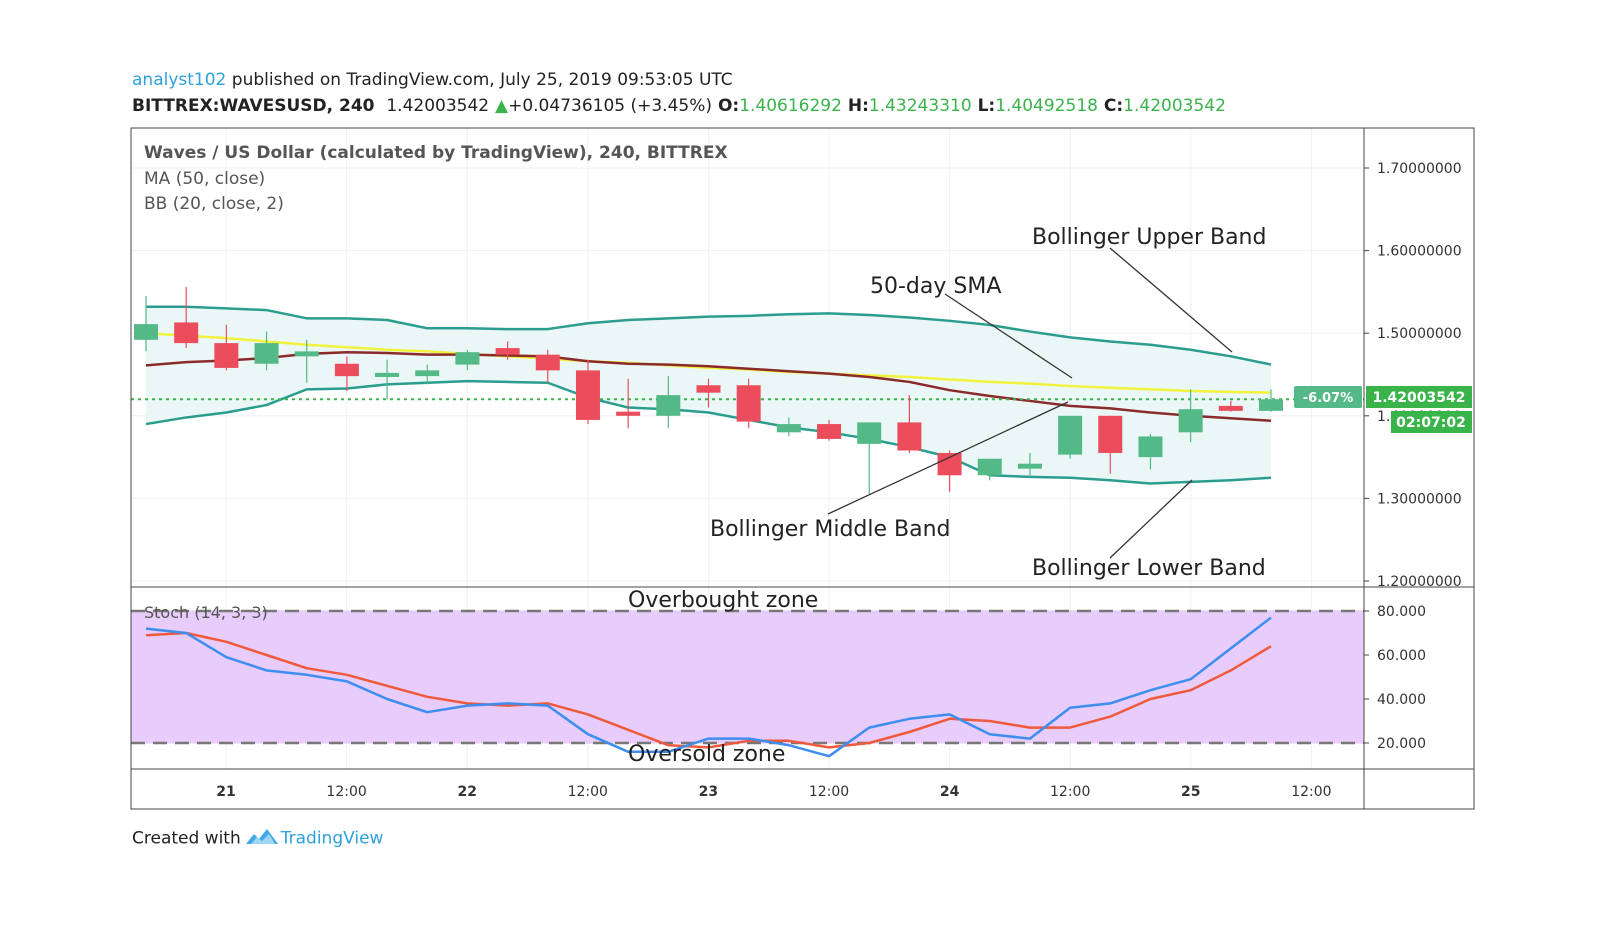 The image size is (1604, 948). I want to click on created-with-text: Created with, so click(186, 838).